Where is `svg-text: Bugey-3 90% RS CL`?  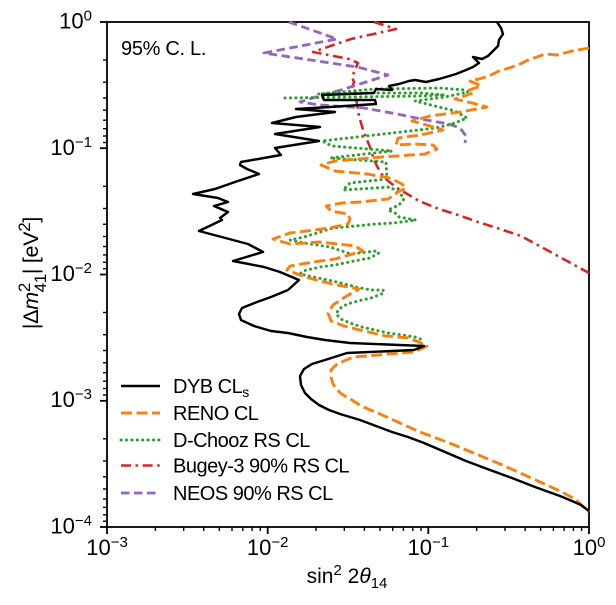
svg-text: Bugey-3 90% RS CL is located at coordinates (261, 467).